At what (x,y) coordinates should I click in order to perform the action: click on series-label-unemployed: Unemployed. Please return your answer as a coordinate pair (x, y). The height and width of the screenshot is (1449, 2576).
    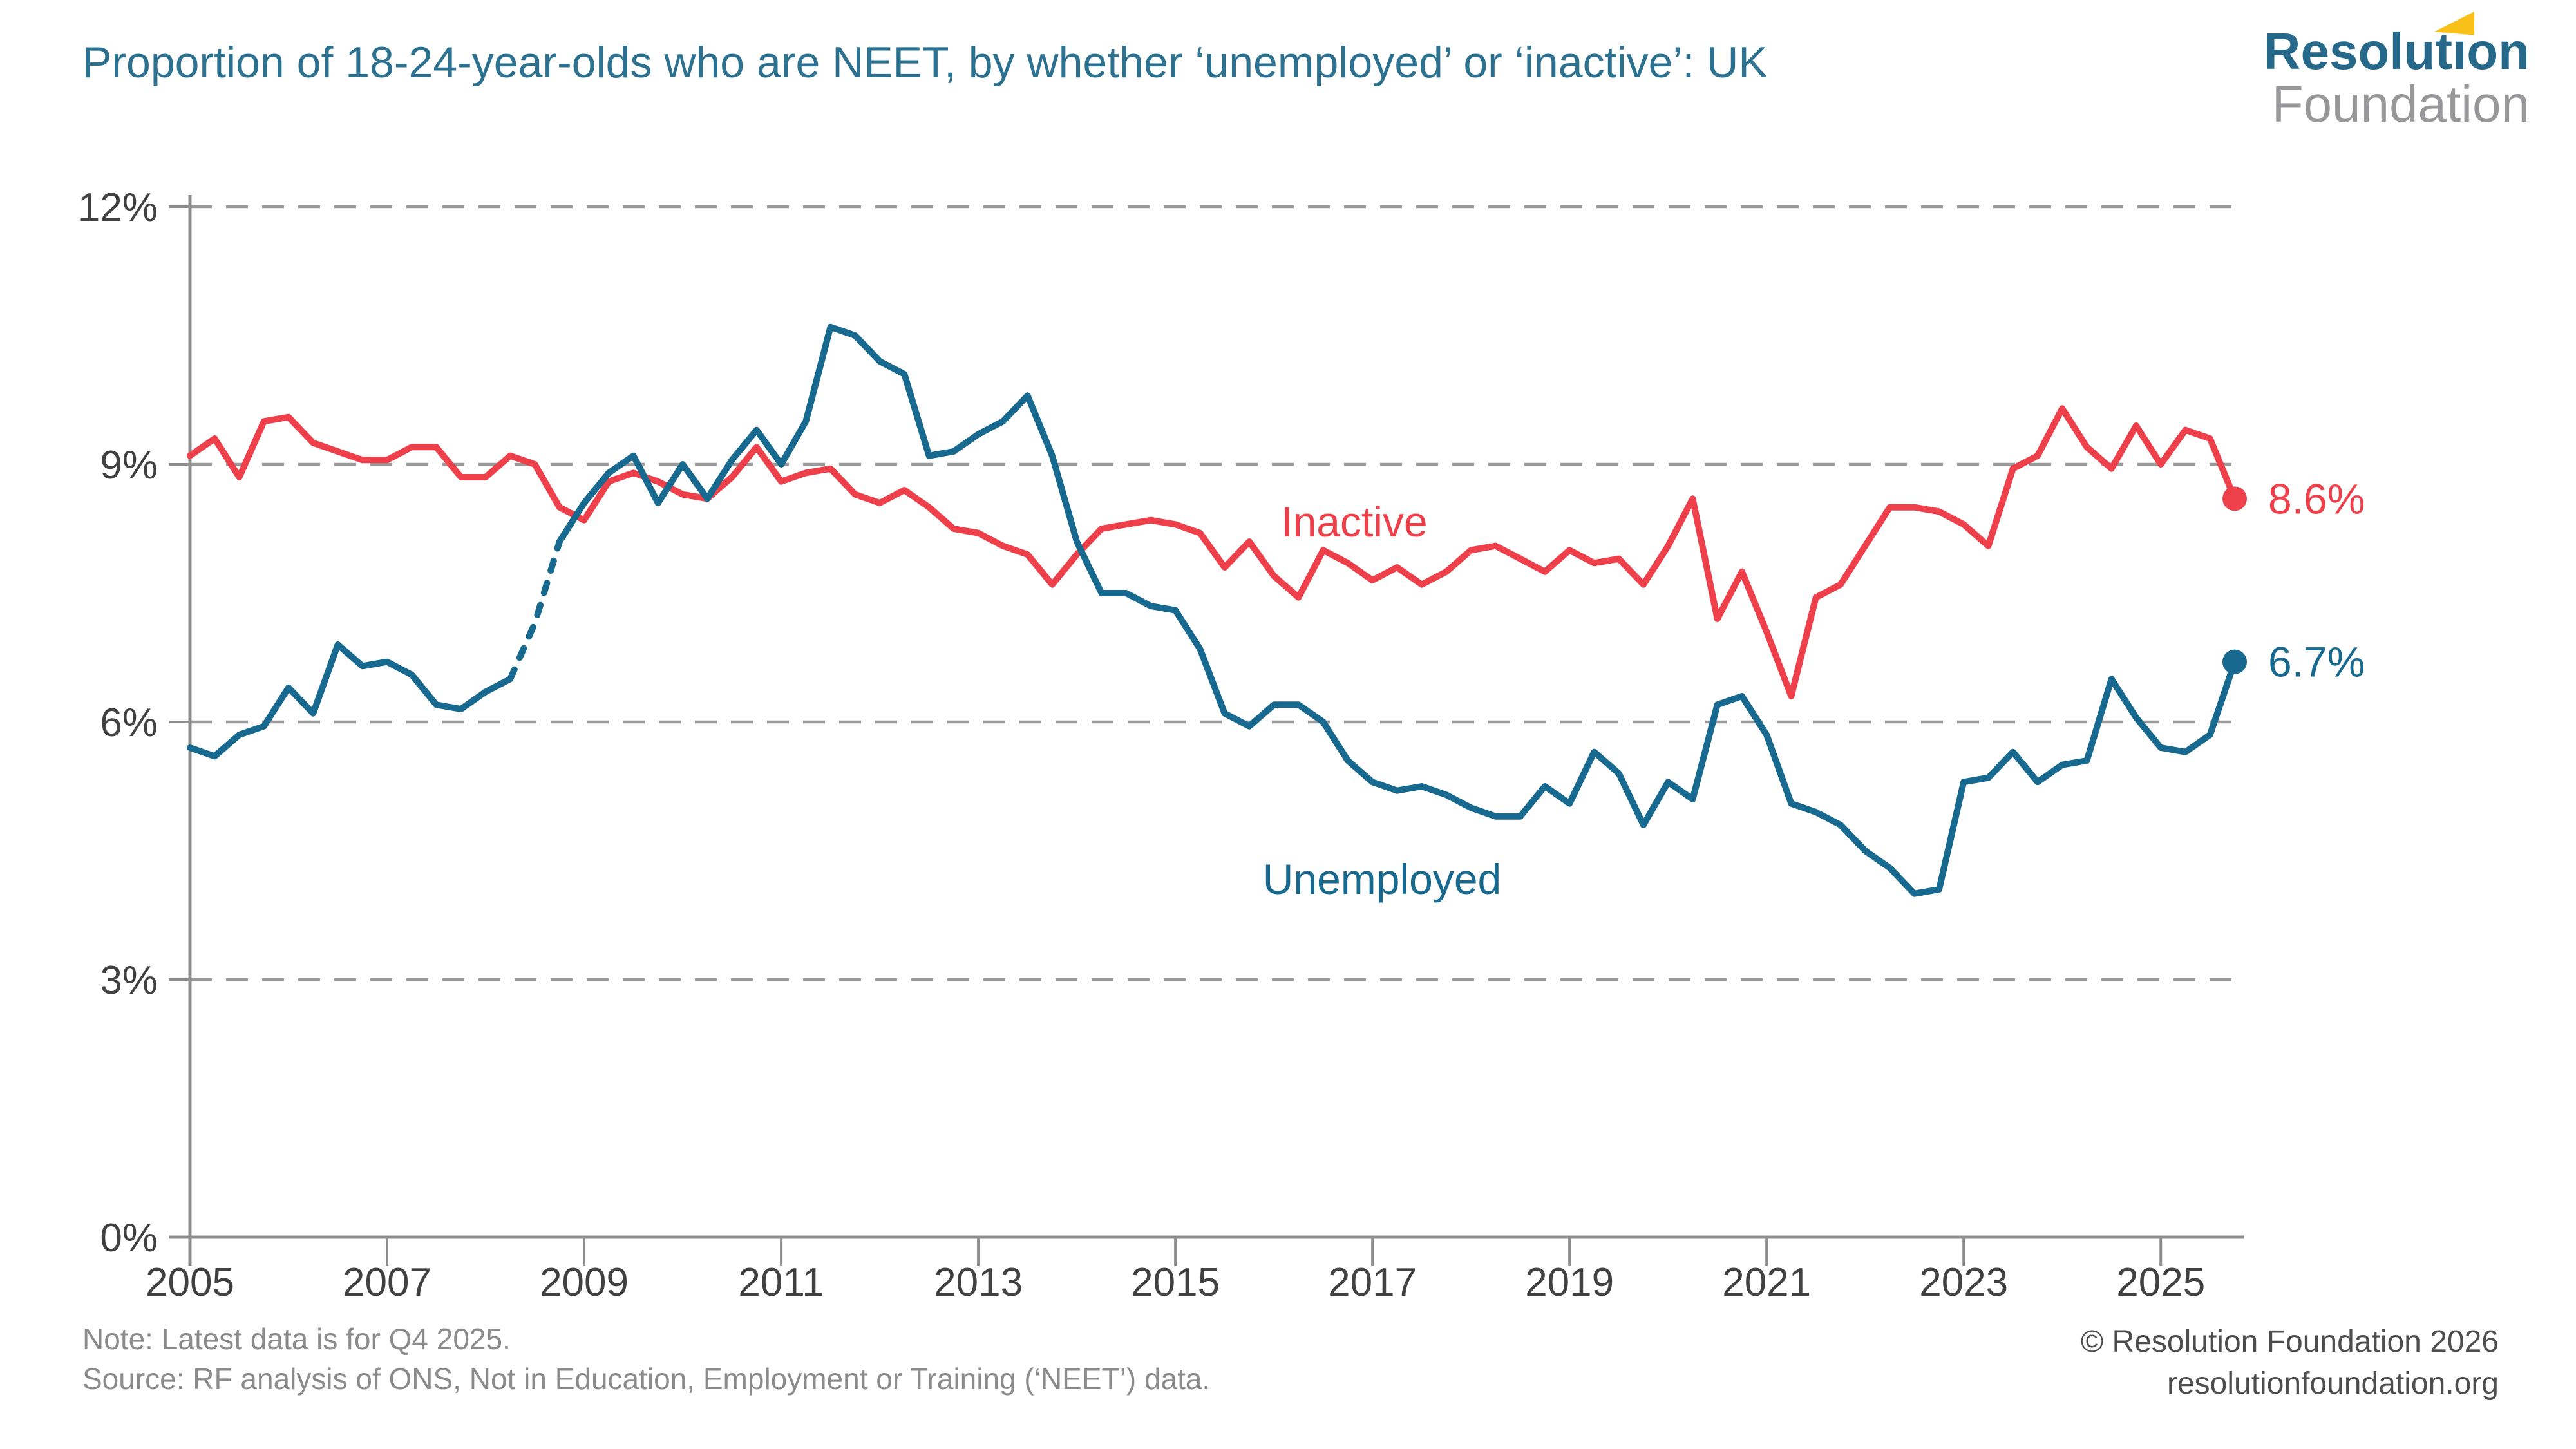
    Looking at the image, I should click on (1382, 879).